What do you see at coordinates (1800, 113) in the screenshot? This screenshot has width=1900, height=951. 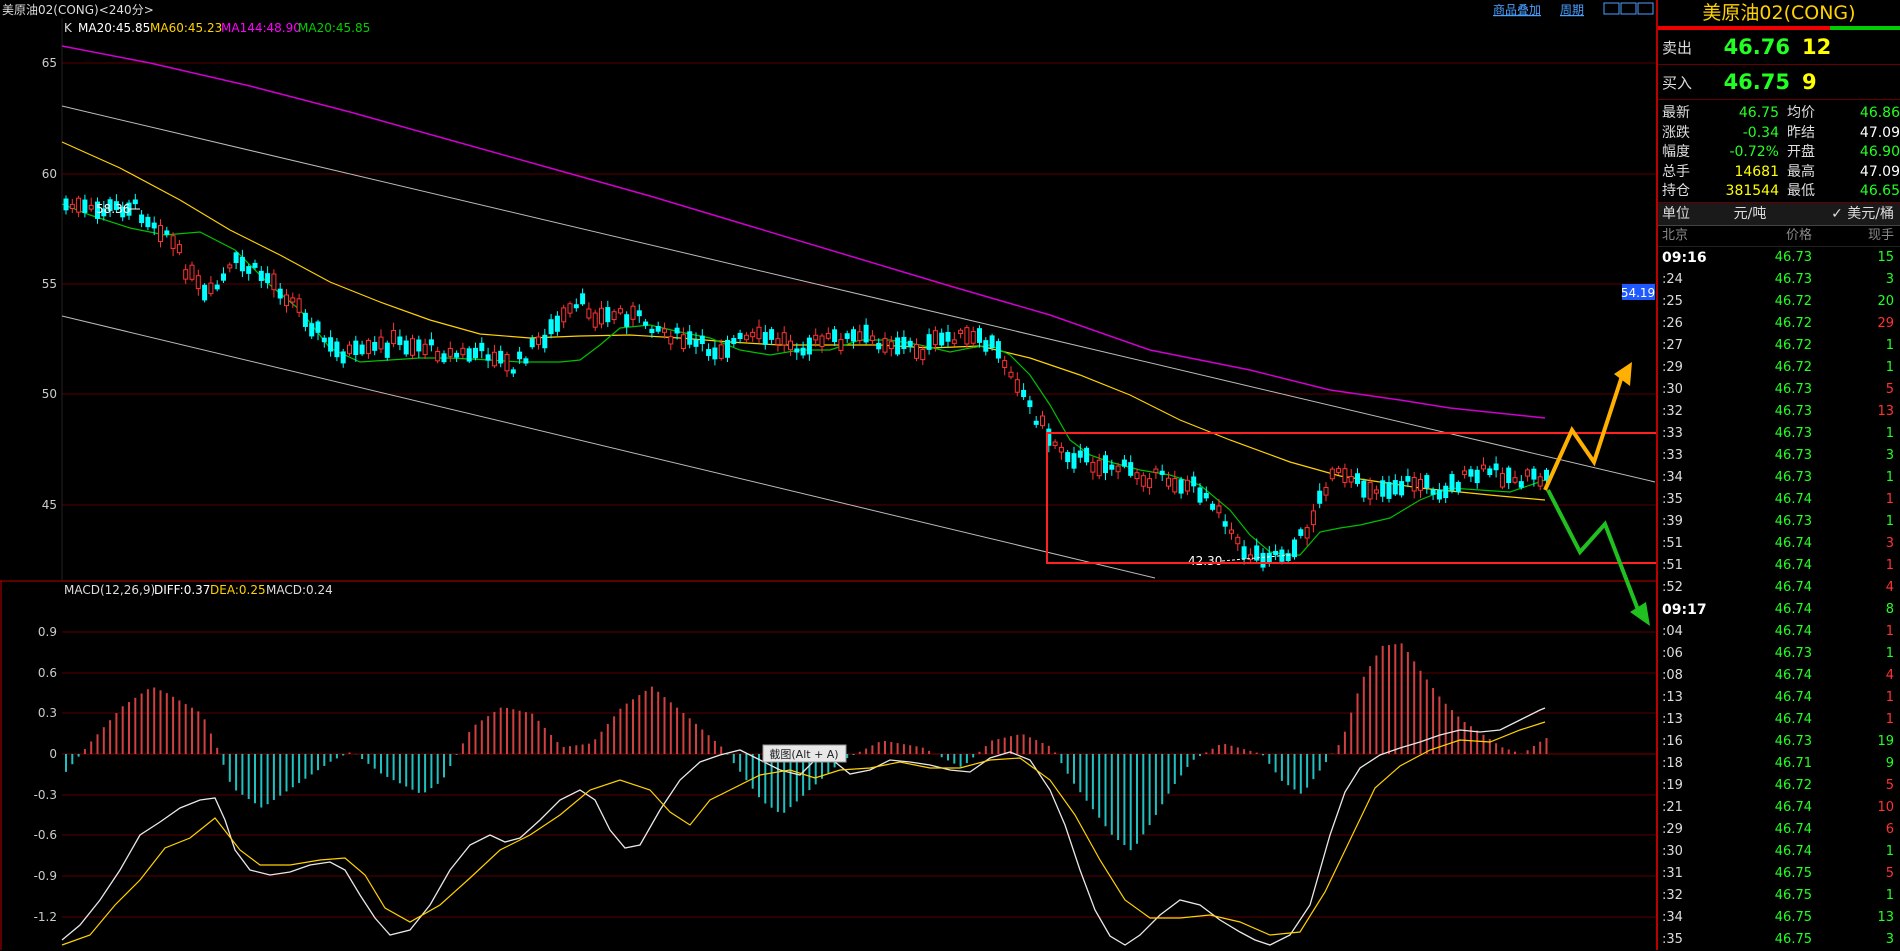 I see `stat-label: 均价` at bounding box center [1800, 113].